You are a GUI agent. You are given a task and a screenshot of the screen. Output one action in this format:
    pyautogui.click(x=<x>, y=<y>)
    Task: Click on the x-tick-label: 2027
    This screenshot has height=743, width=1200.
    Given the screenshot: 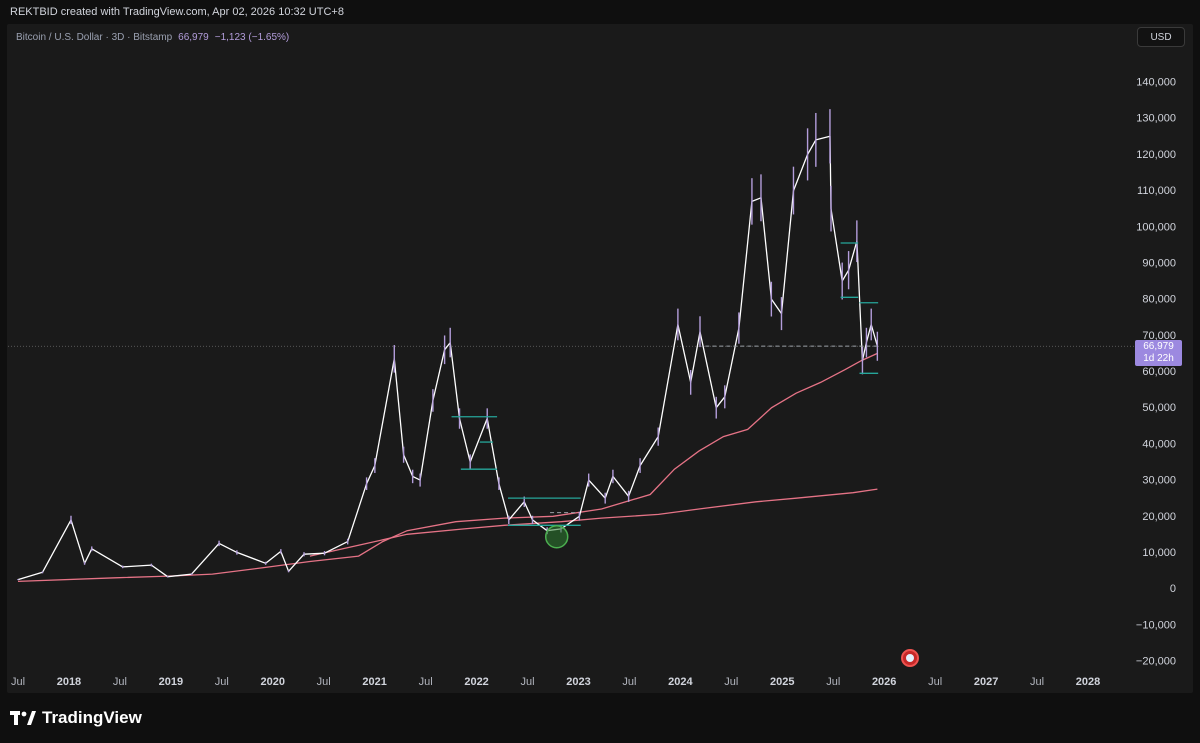 What is the action you would take?
    pyautogui.click(x=986, y=682)
    